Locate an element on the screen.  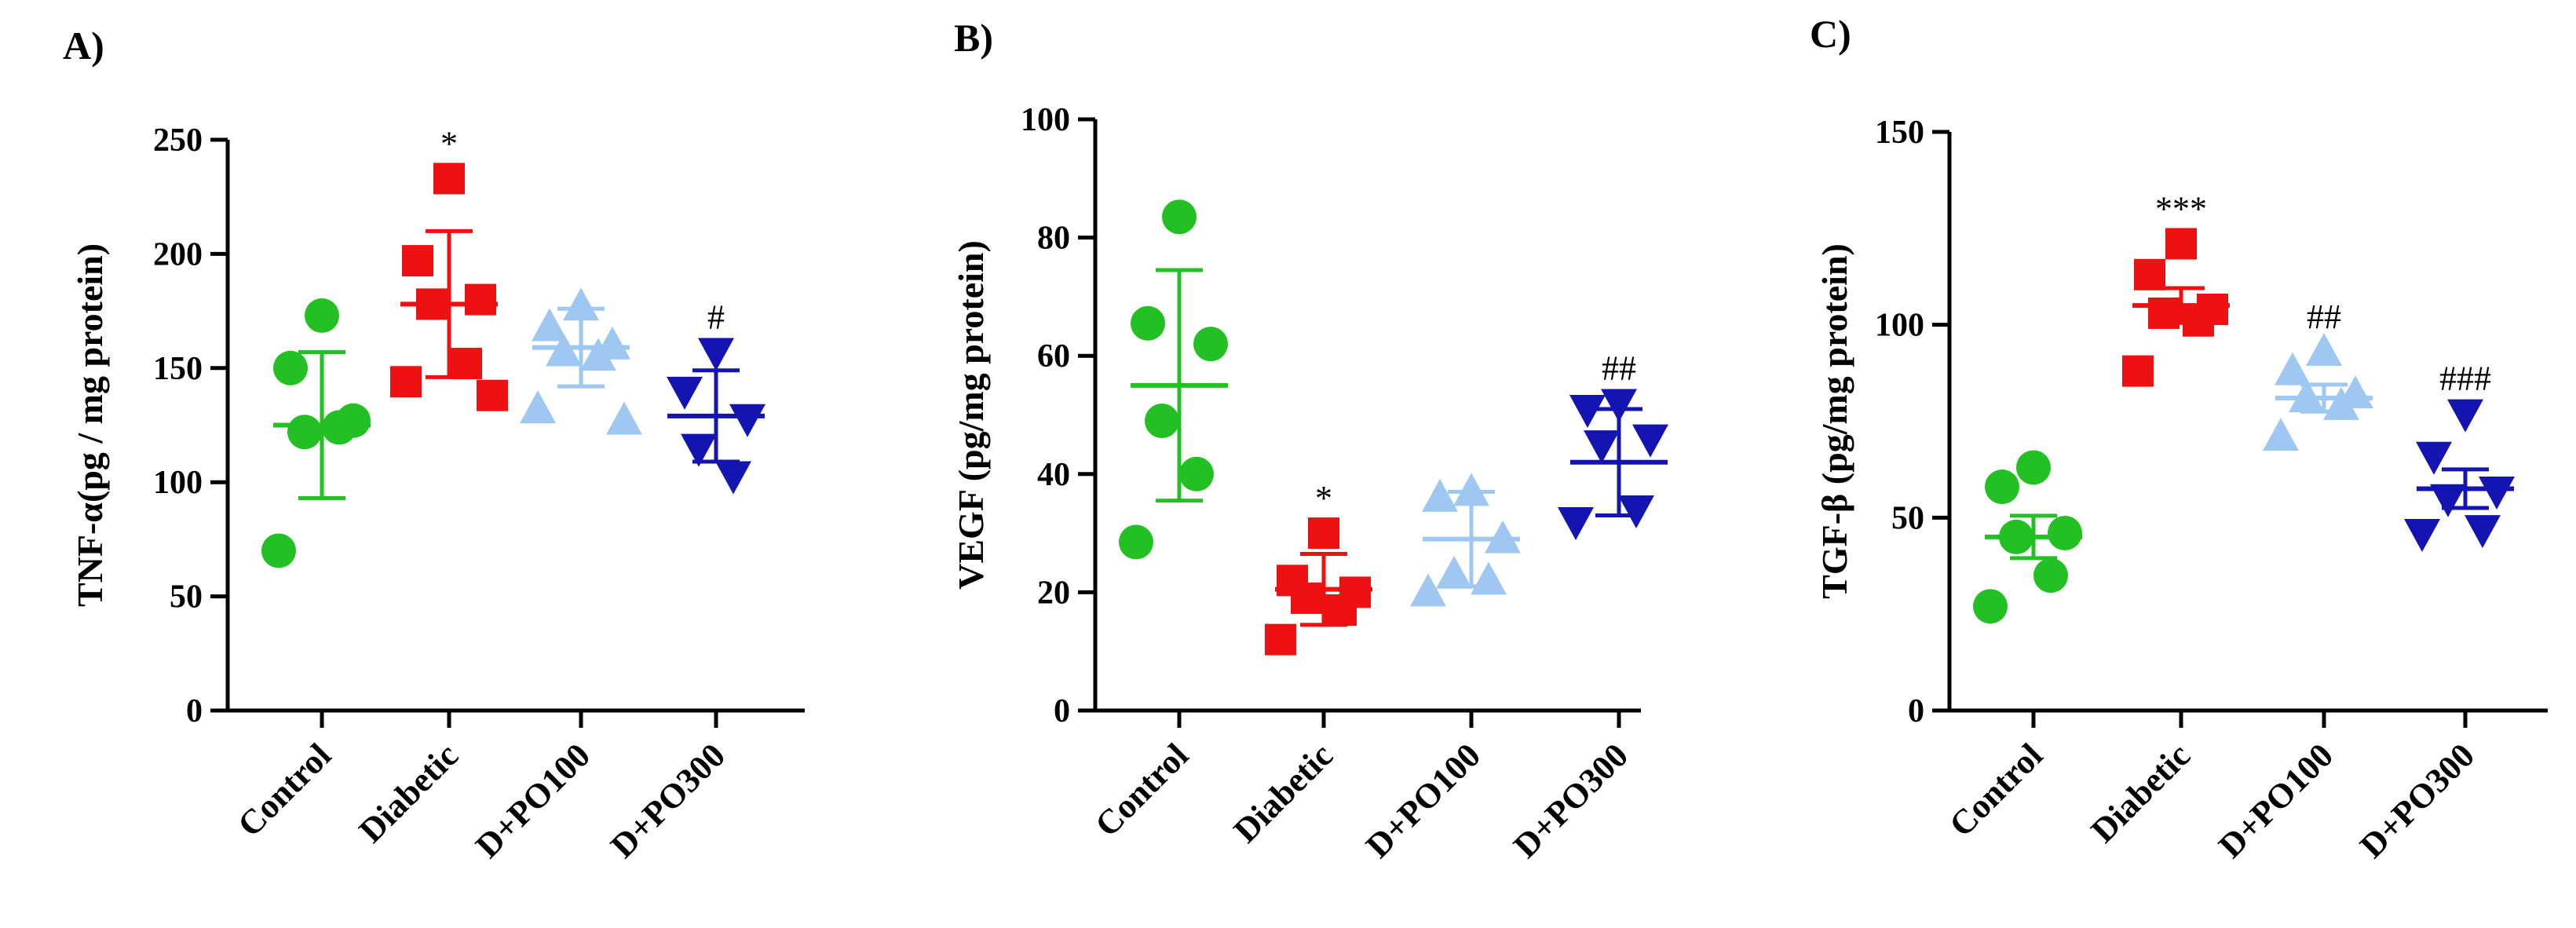
y-tick-label: 60 is located at coordinates (1053, 356).